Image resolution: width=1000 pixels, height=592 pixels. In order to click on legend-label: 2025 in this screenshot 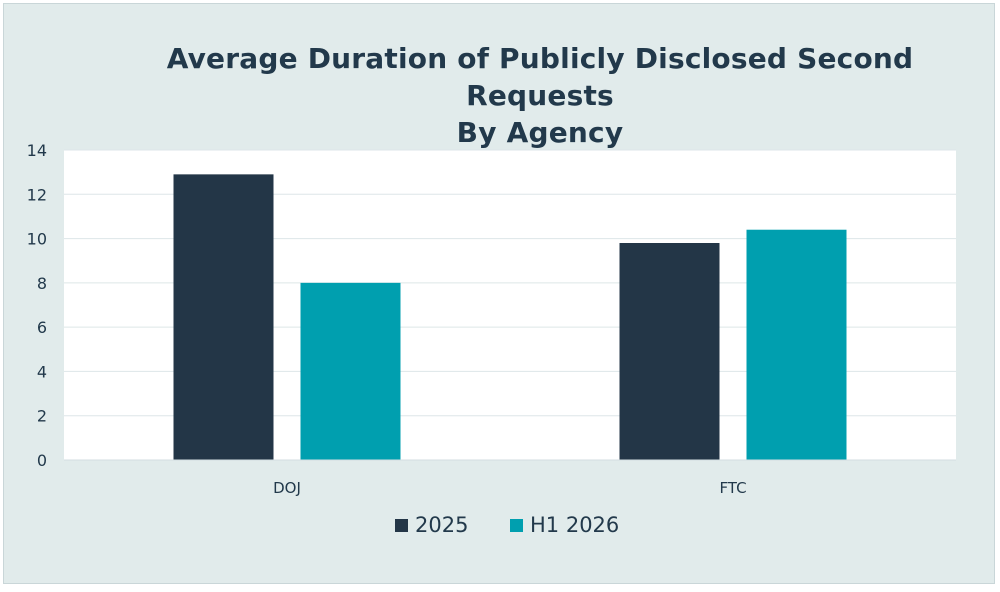, I will do `click(442, 525)`.